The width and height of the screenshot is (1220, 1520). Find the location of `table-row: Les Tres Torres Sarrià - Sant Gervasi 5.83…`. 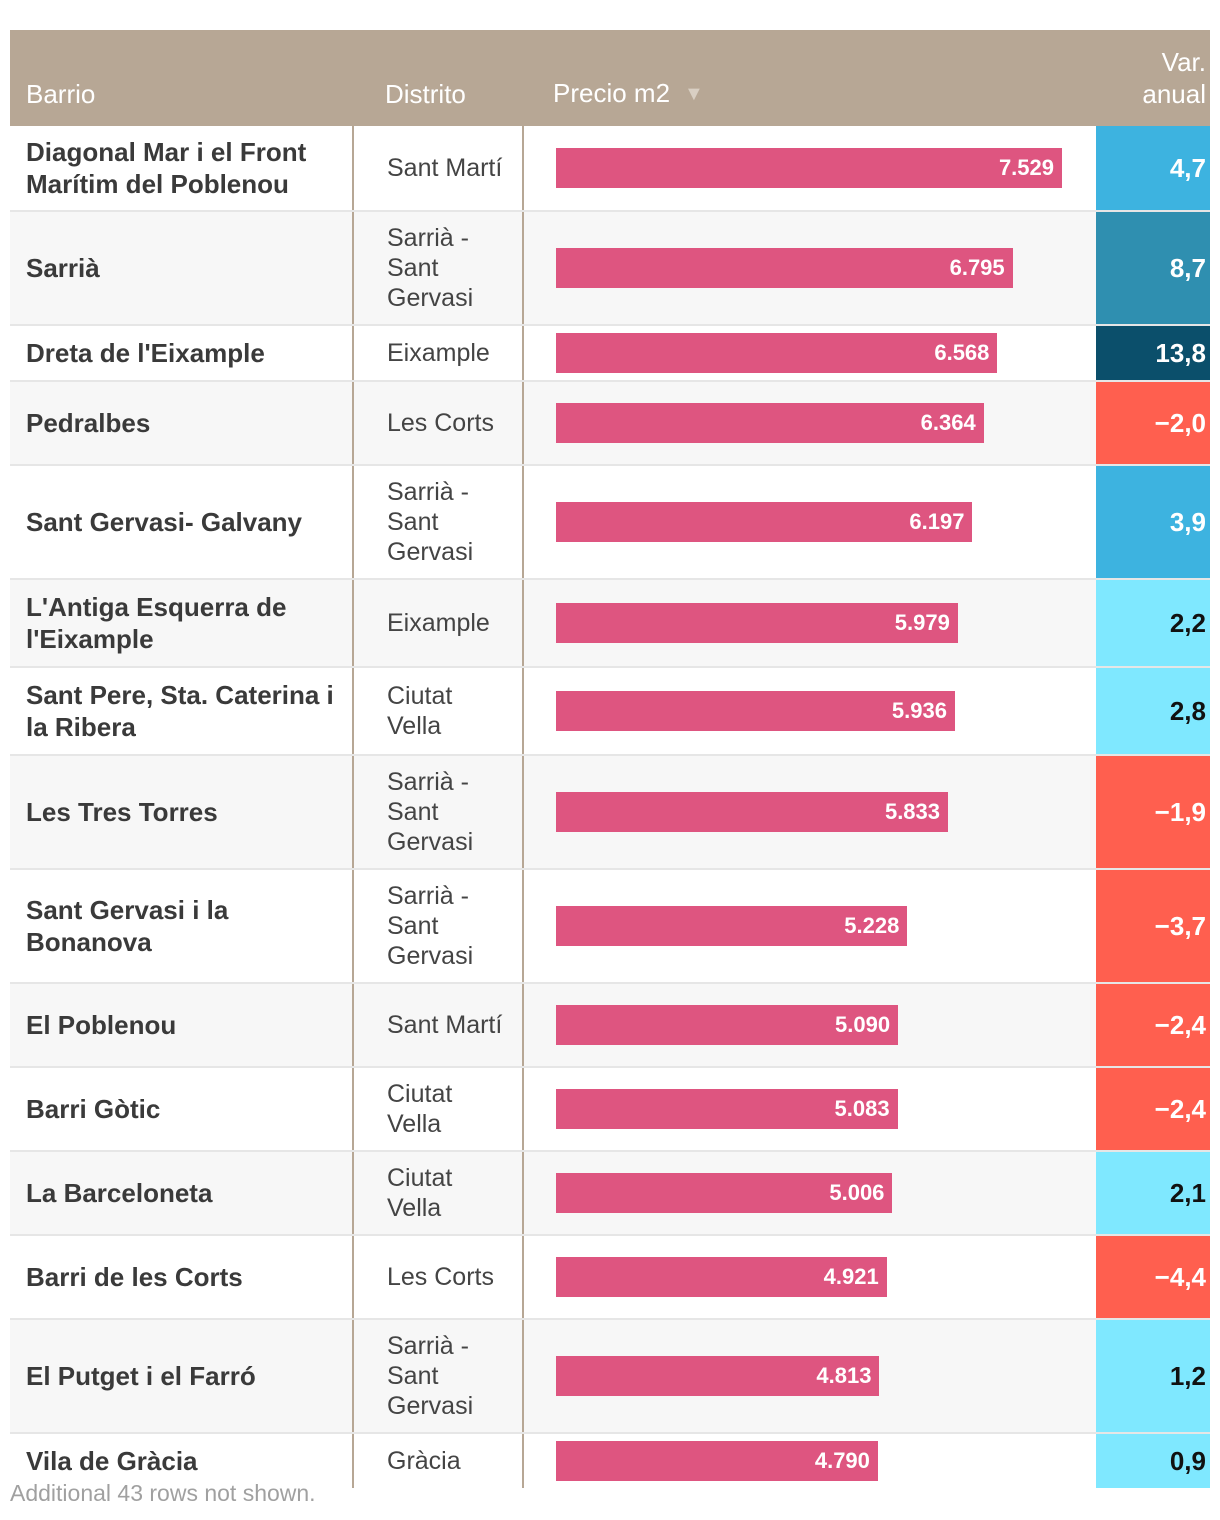

table-row: Les Tres Torres Sarrià - Sant Gervasi 5.83… is located at coordinates (610, 811).